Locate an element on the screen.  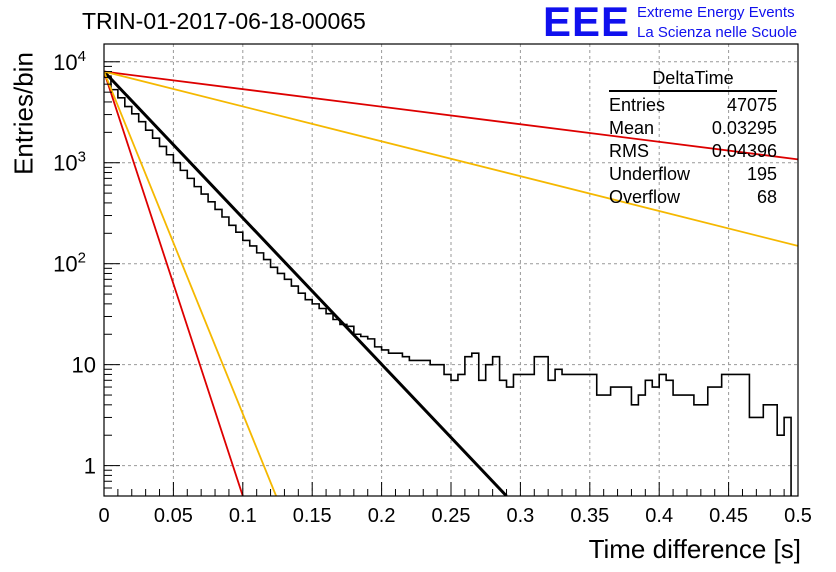
y-tick-label: 10 is located at coordinates (84, 365).